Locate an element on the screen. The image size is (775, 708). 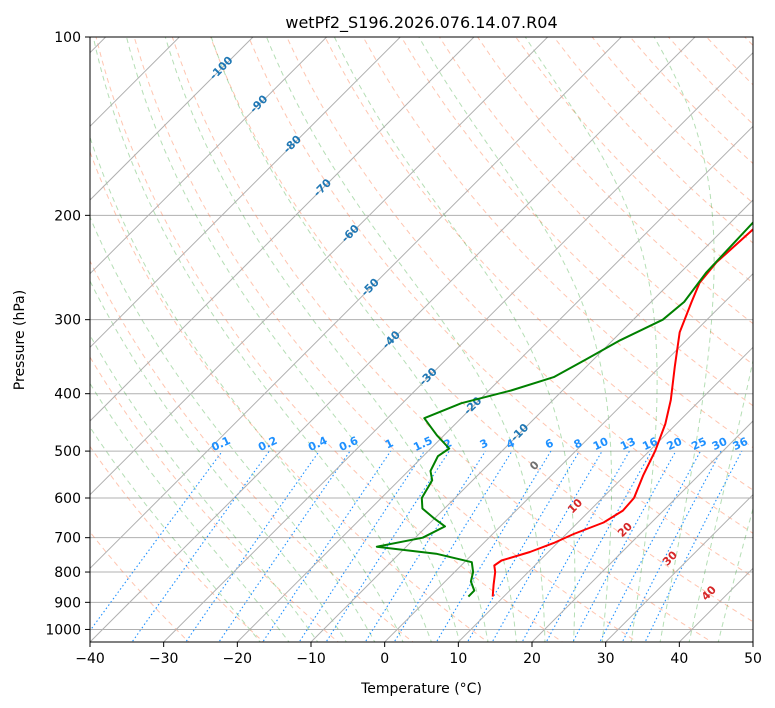
x-tick-label: −20 is located at coordinates (238, 659).